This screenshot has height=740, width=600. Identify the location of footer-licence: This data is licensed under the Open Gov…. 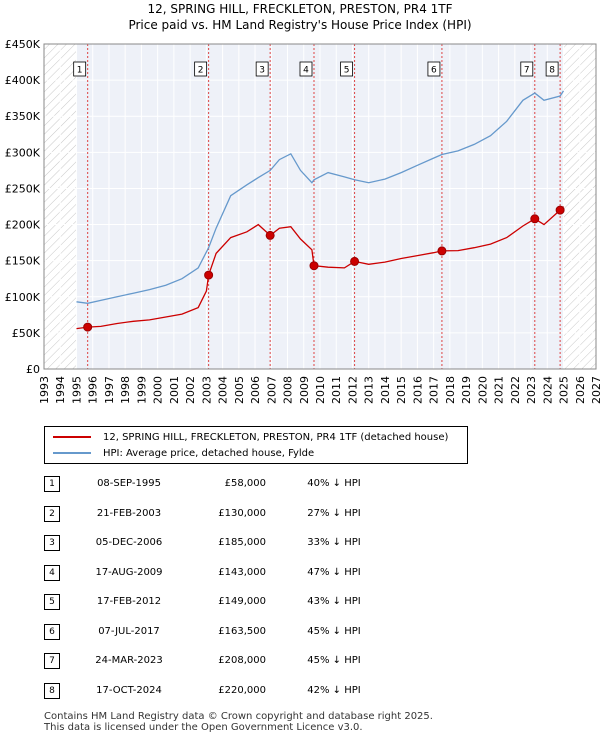
(203, 727).